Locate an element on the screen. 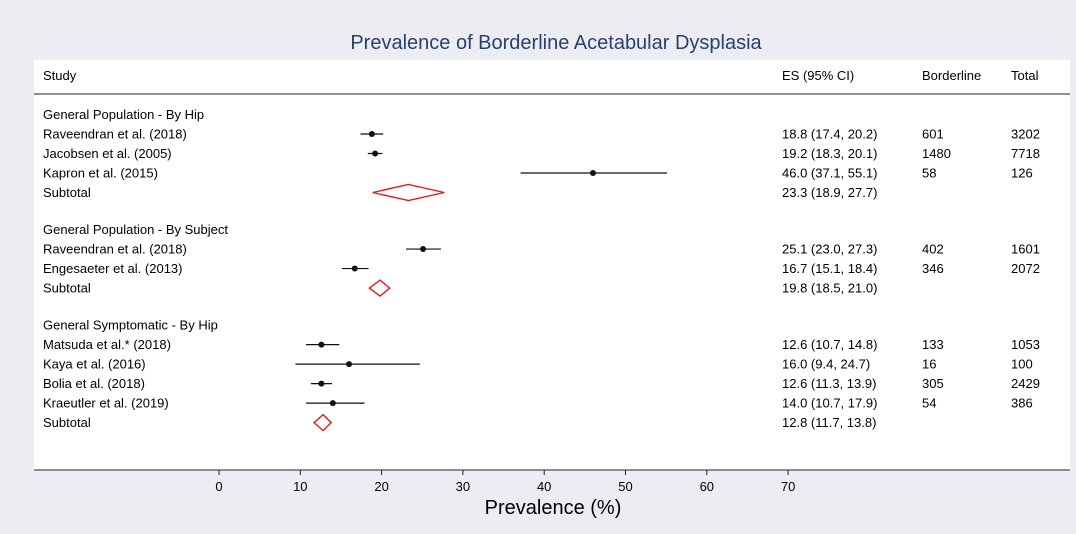  study-borderline: 346 is located at coordinates (933, 268).